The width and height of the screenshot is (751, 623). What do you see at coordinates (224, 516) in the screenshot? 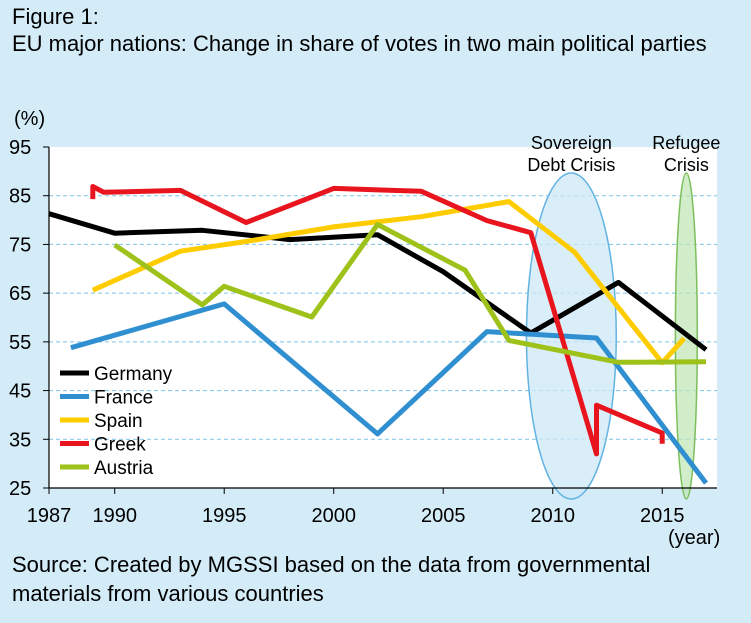
I see `x-tick-label: 1995` at bounding box center [224, 516].